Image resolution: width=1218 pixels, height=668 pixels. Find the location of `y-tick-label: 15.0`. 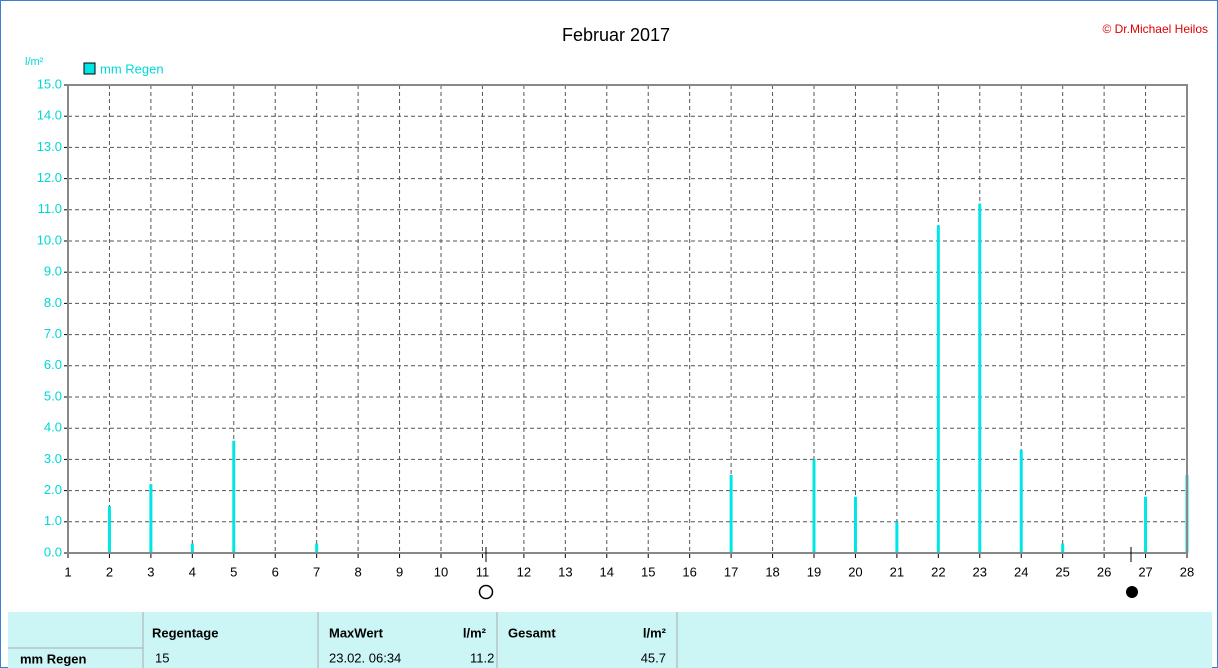

y-tick-label: 15.0 is located at coordinates (49, 83).